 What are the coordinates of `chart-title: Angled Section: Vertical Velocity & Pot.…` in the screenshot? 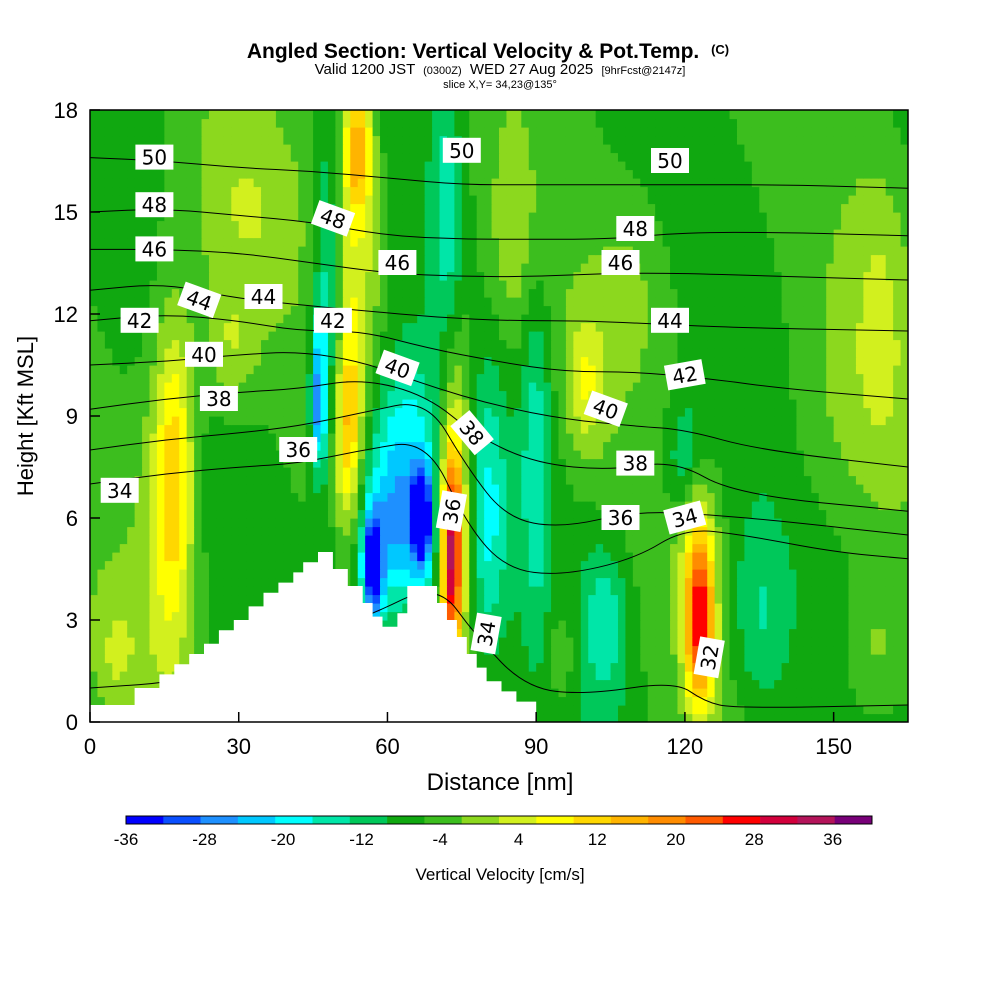 It's located at (488, 51).